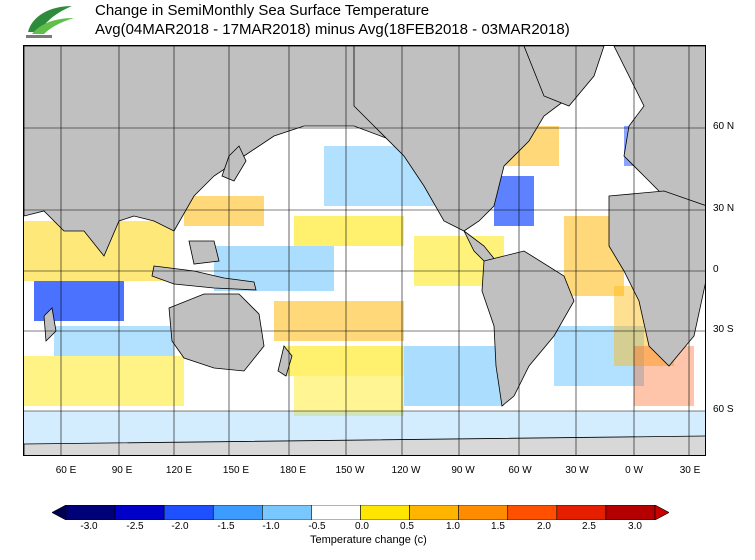 This screenshot has height=560, width=755. What do you see at coordinates (66, 470) in the screenshot?
I see `lon-label-60e: 60 E` at bounding box center [66, 470].